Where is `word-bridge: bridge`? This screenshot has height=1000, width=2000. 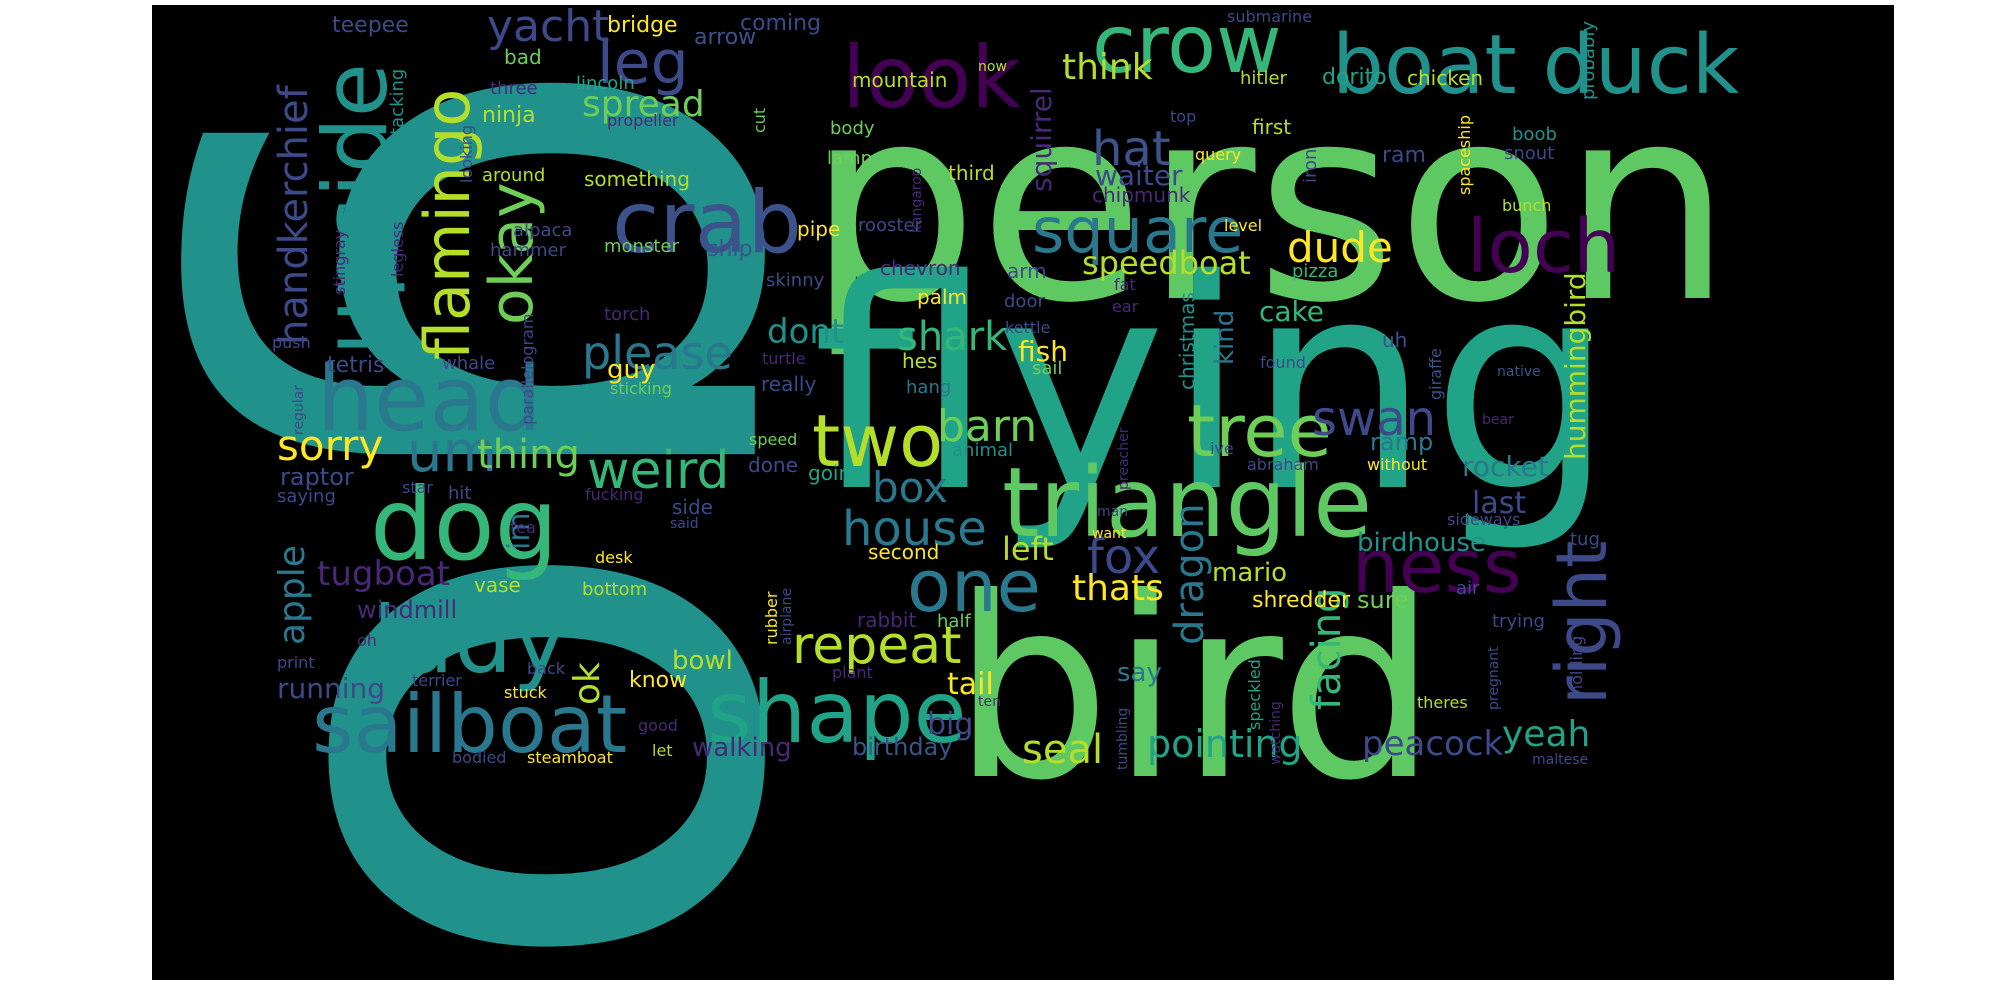
word-bridge: bridge is located at coordinates (642, 25).